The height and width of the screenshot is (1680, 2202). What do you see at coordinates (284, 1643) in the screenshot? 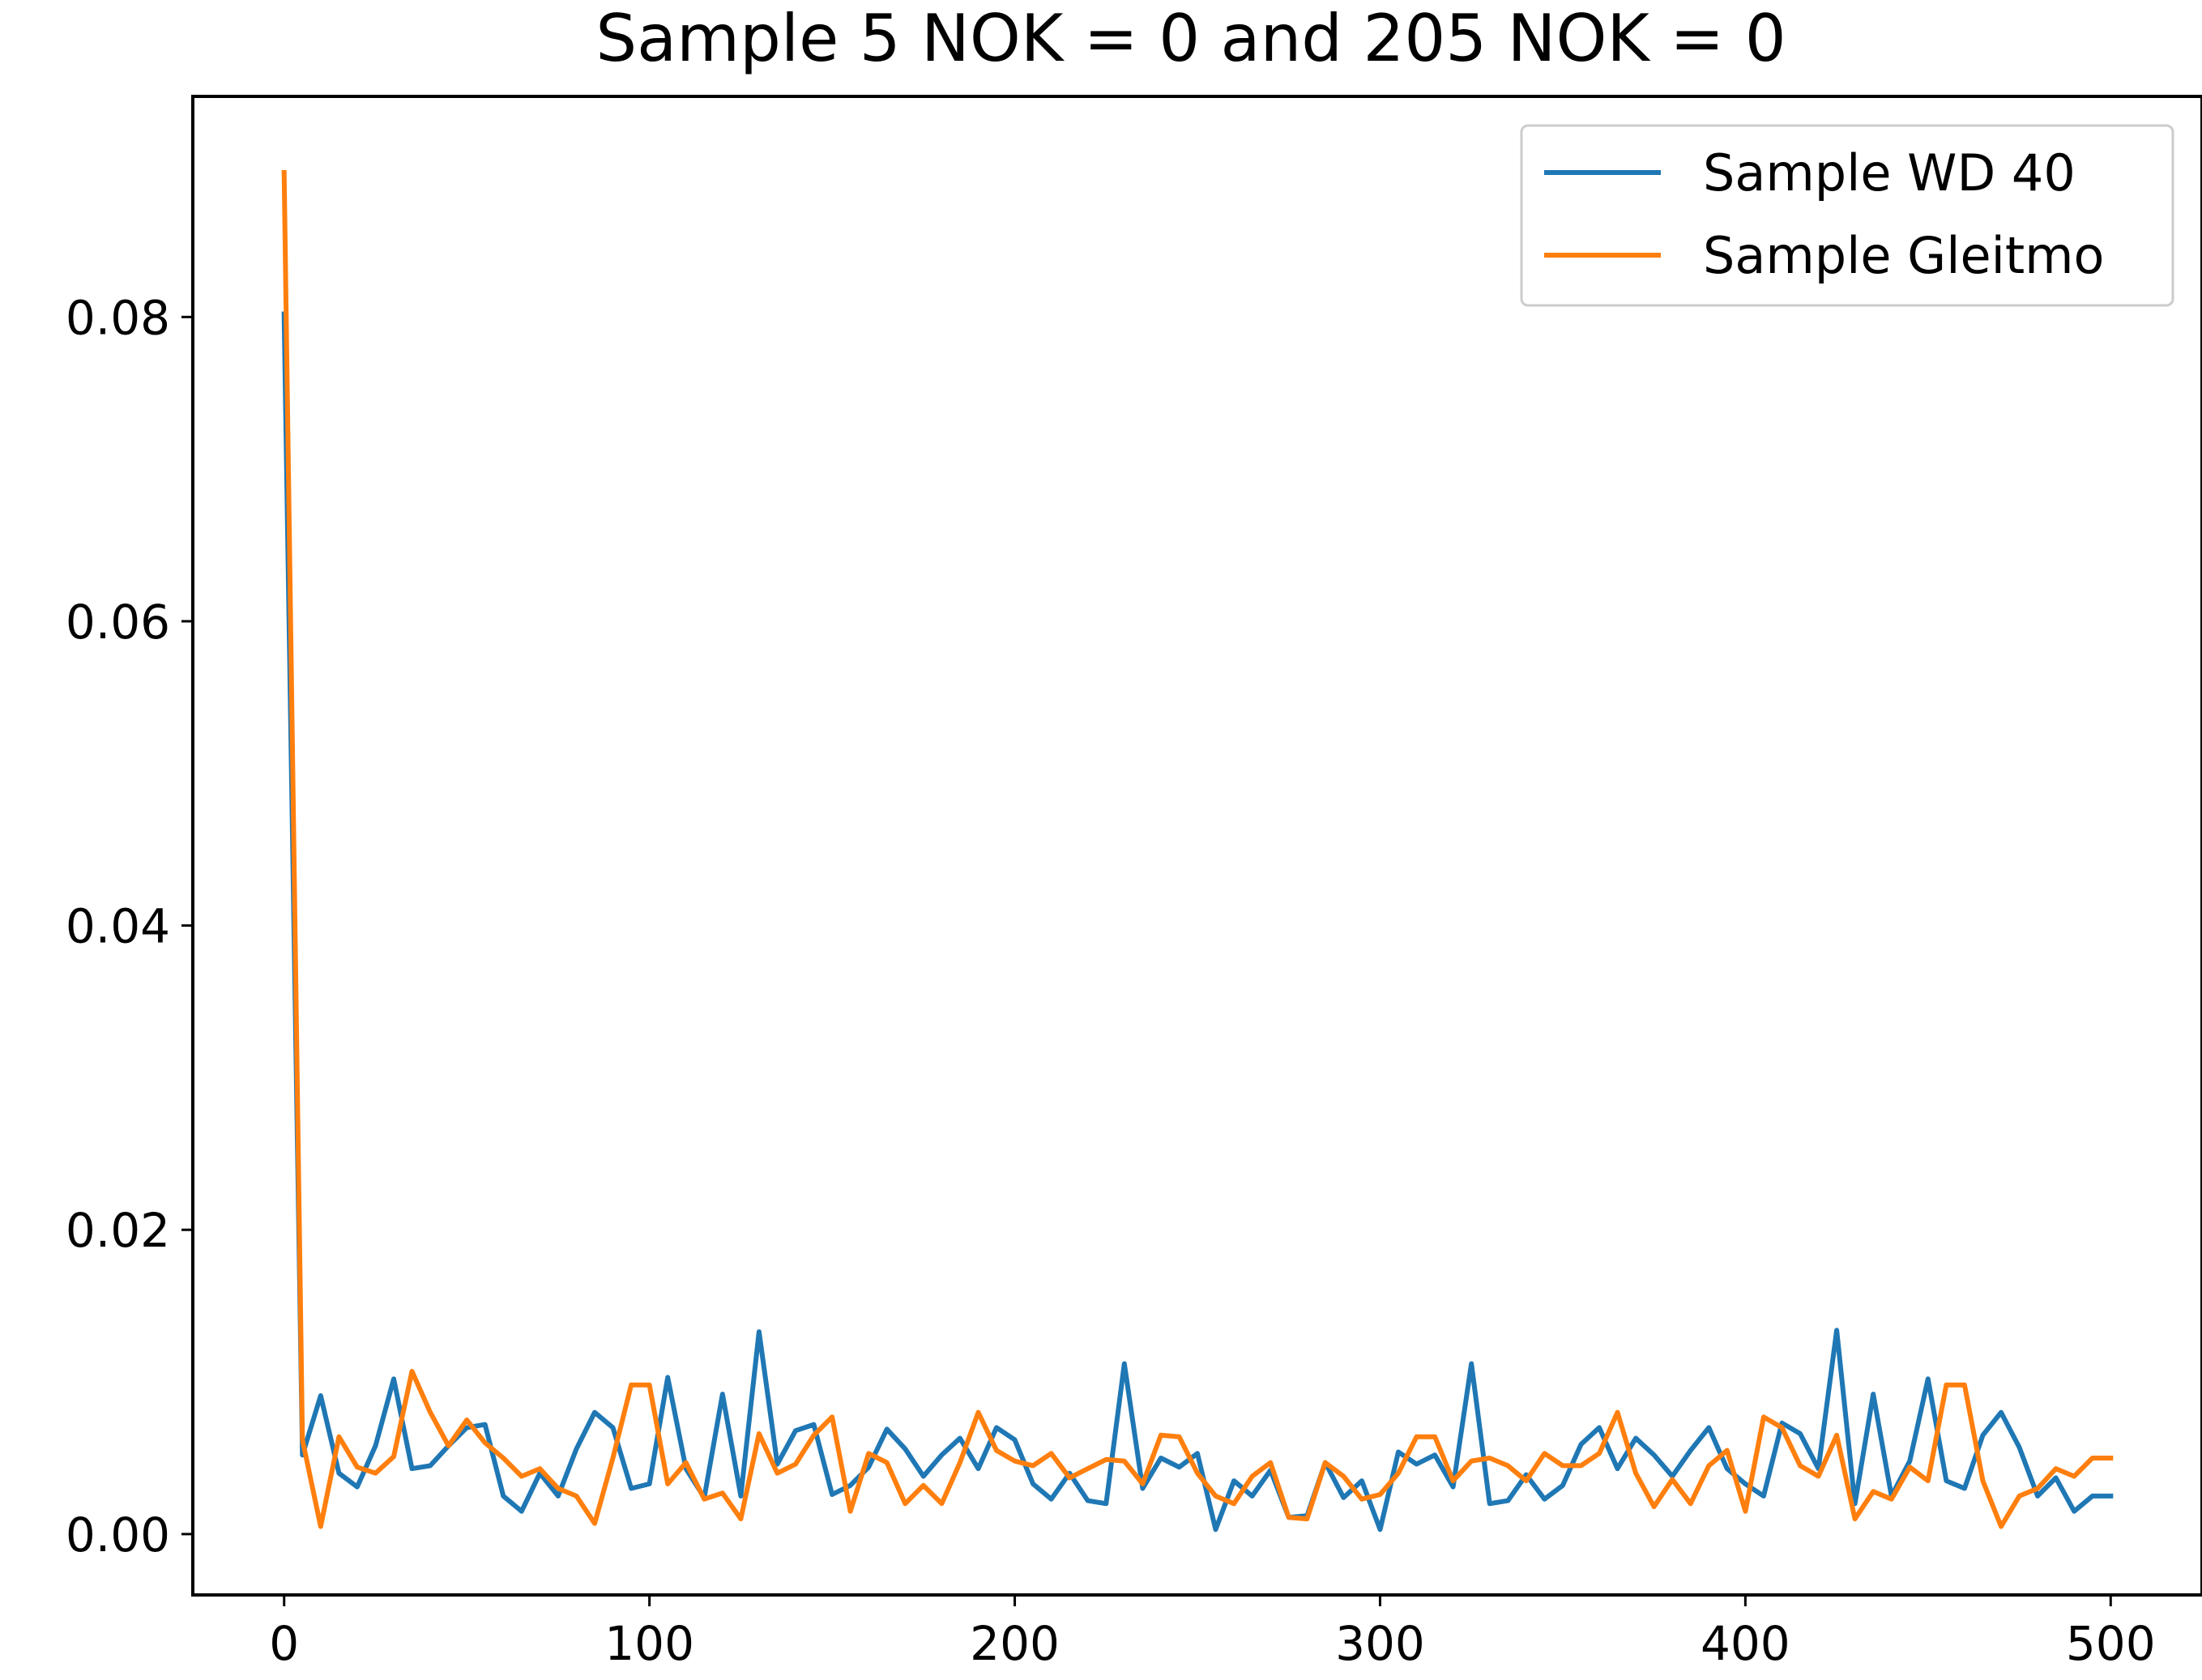
I see `x-tick-label: 0` at bounding box center [284, 1643].